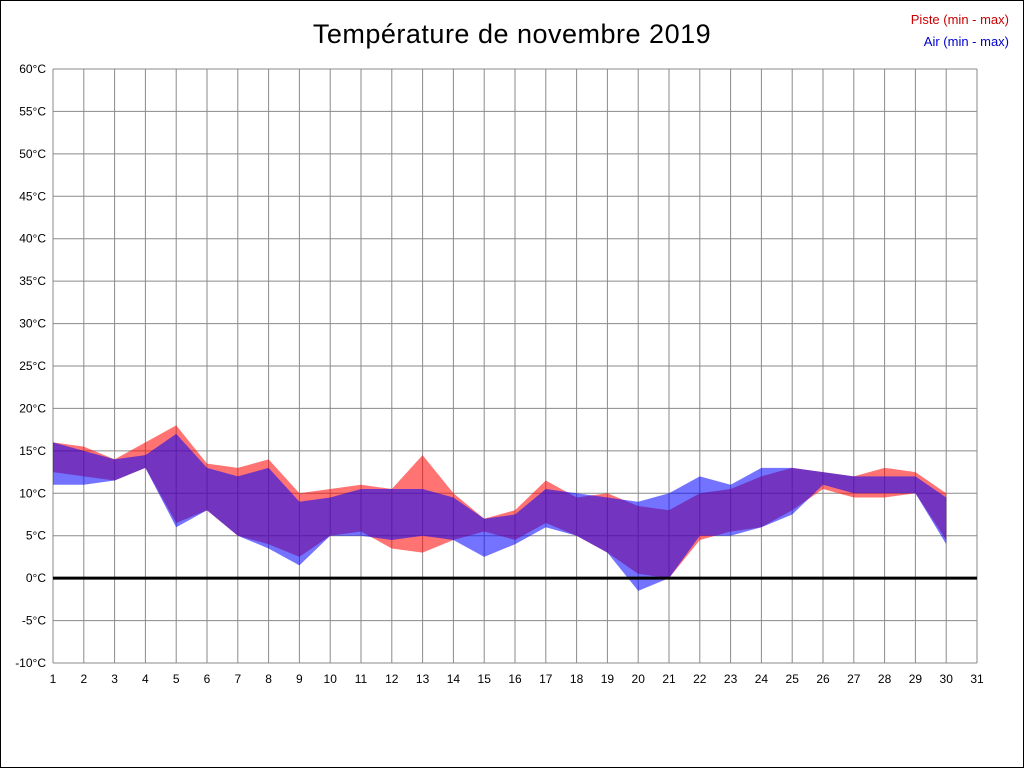 The image size is (1024, 768). Describe the element at coordinates (762, 679) in the screenshot. I see `svg-text: 24` at that location.